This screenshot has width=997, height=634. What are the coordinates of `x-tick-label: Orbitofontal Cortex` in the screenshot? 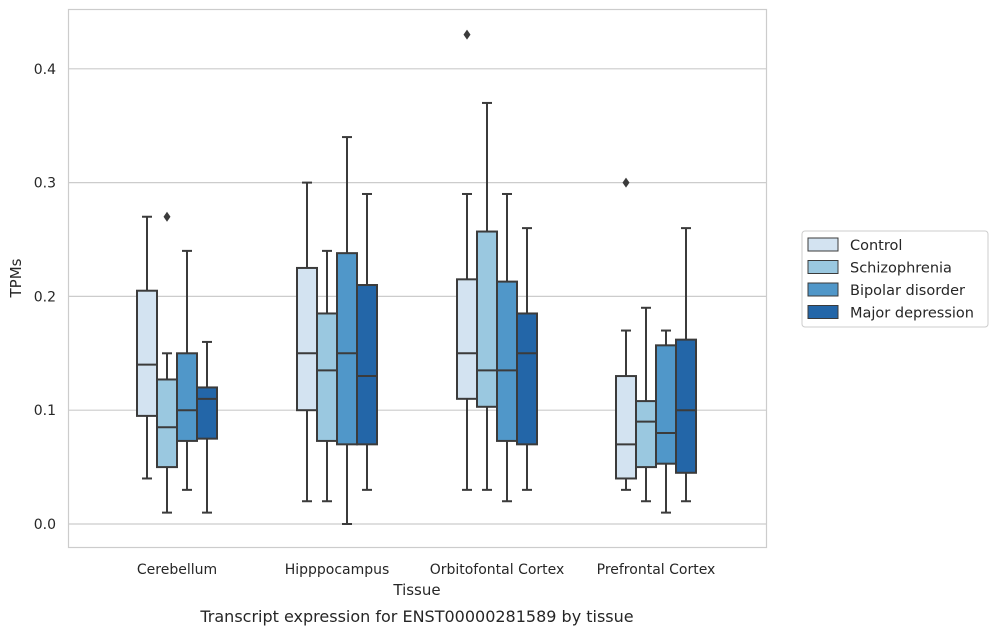 It's located at (497, 570).